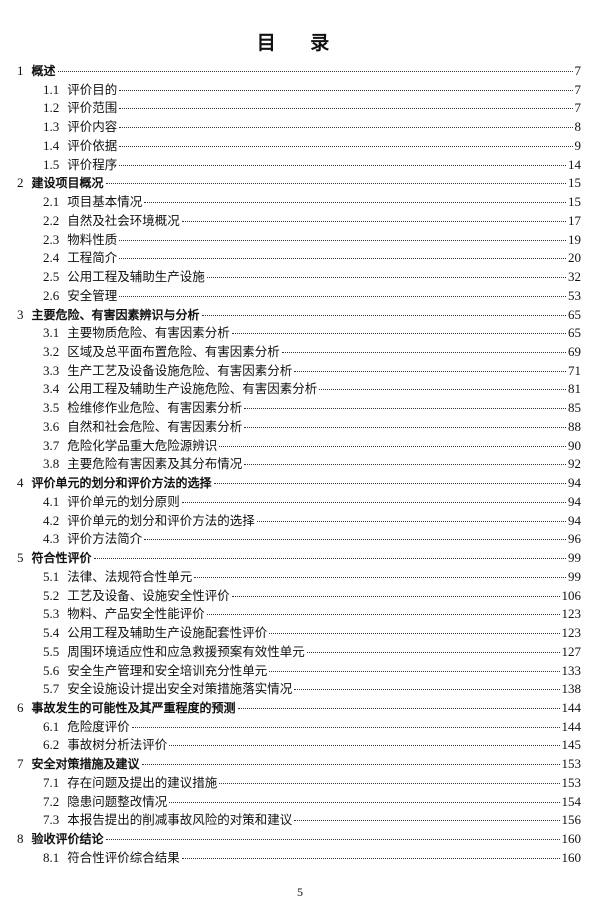  What do you see at coordinates (299, 764) in the screenshot?
I see `toc-chapter-entry: 7 安全对策措施及建议 153` at bounding box center [299, 764].